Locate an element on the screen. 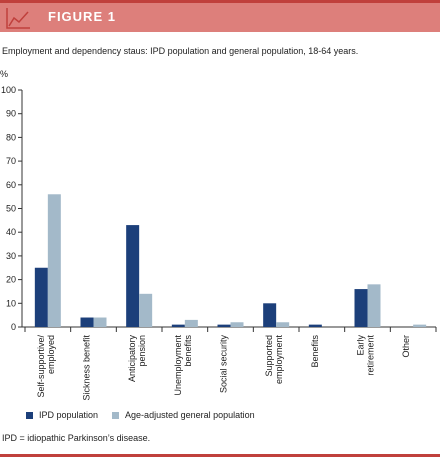 This screenshot has height=462, width=440. y-tick-label: 60 is located at coordinates (11, 185).